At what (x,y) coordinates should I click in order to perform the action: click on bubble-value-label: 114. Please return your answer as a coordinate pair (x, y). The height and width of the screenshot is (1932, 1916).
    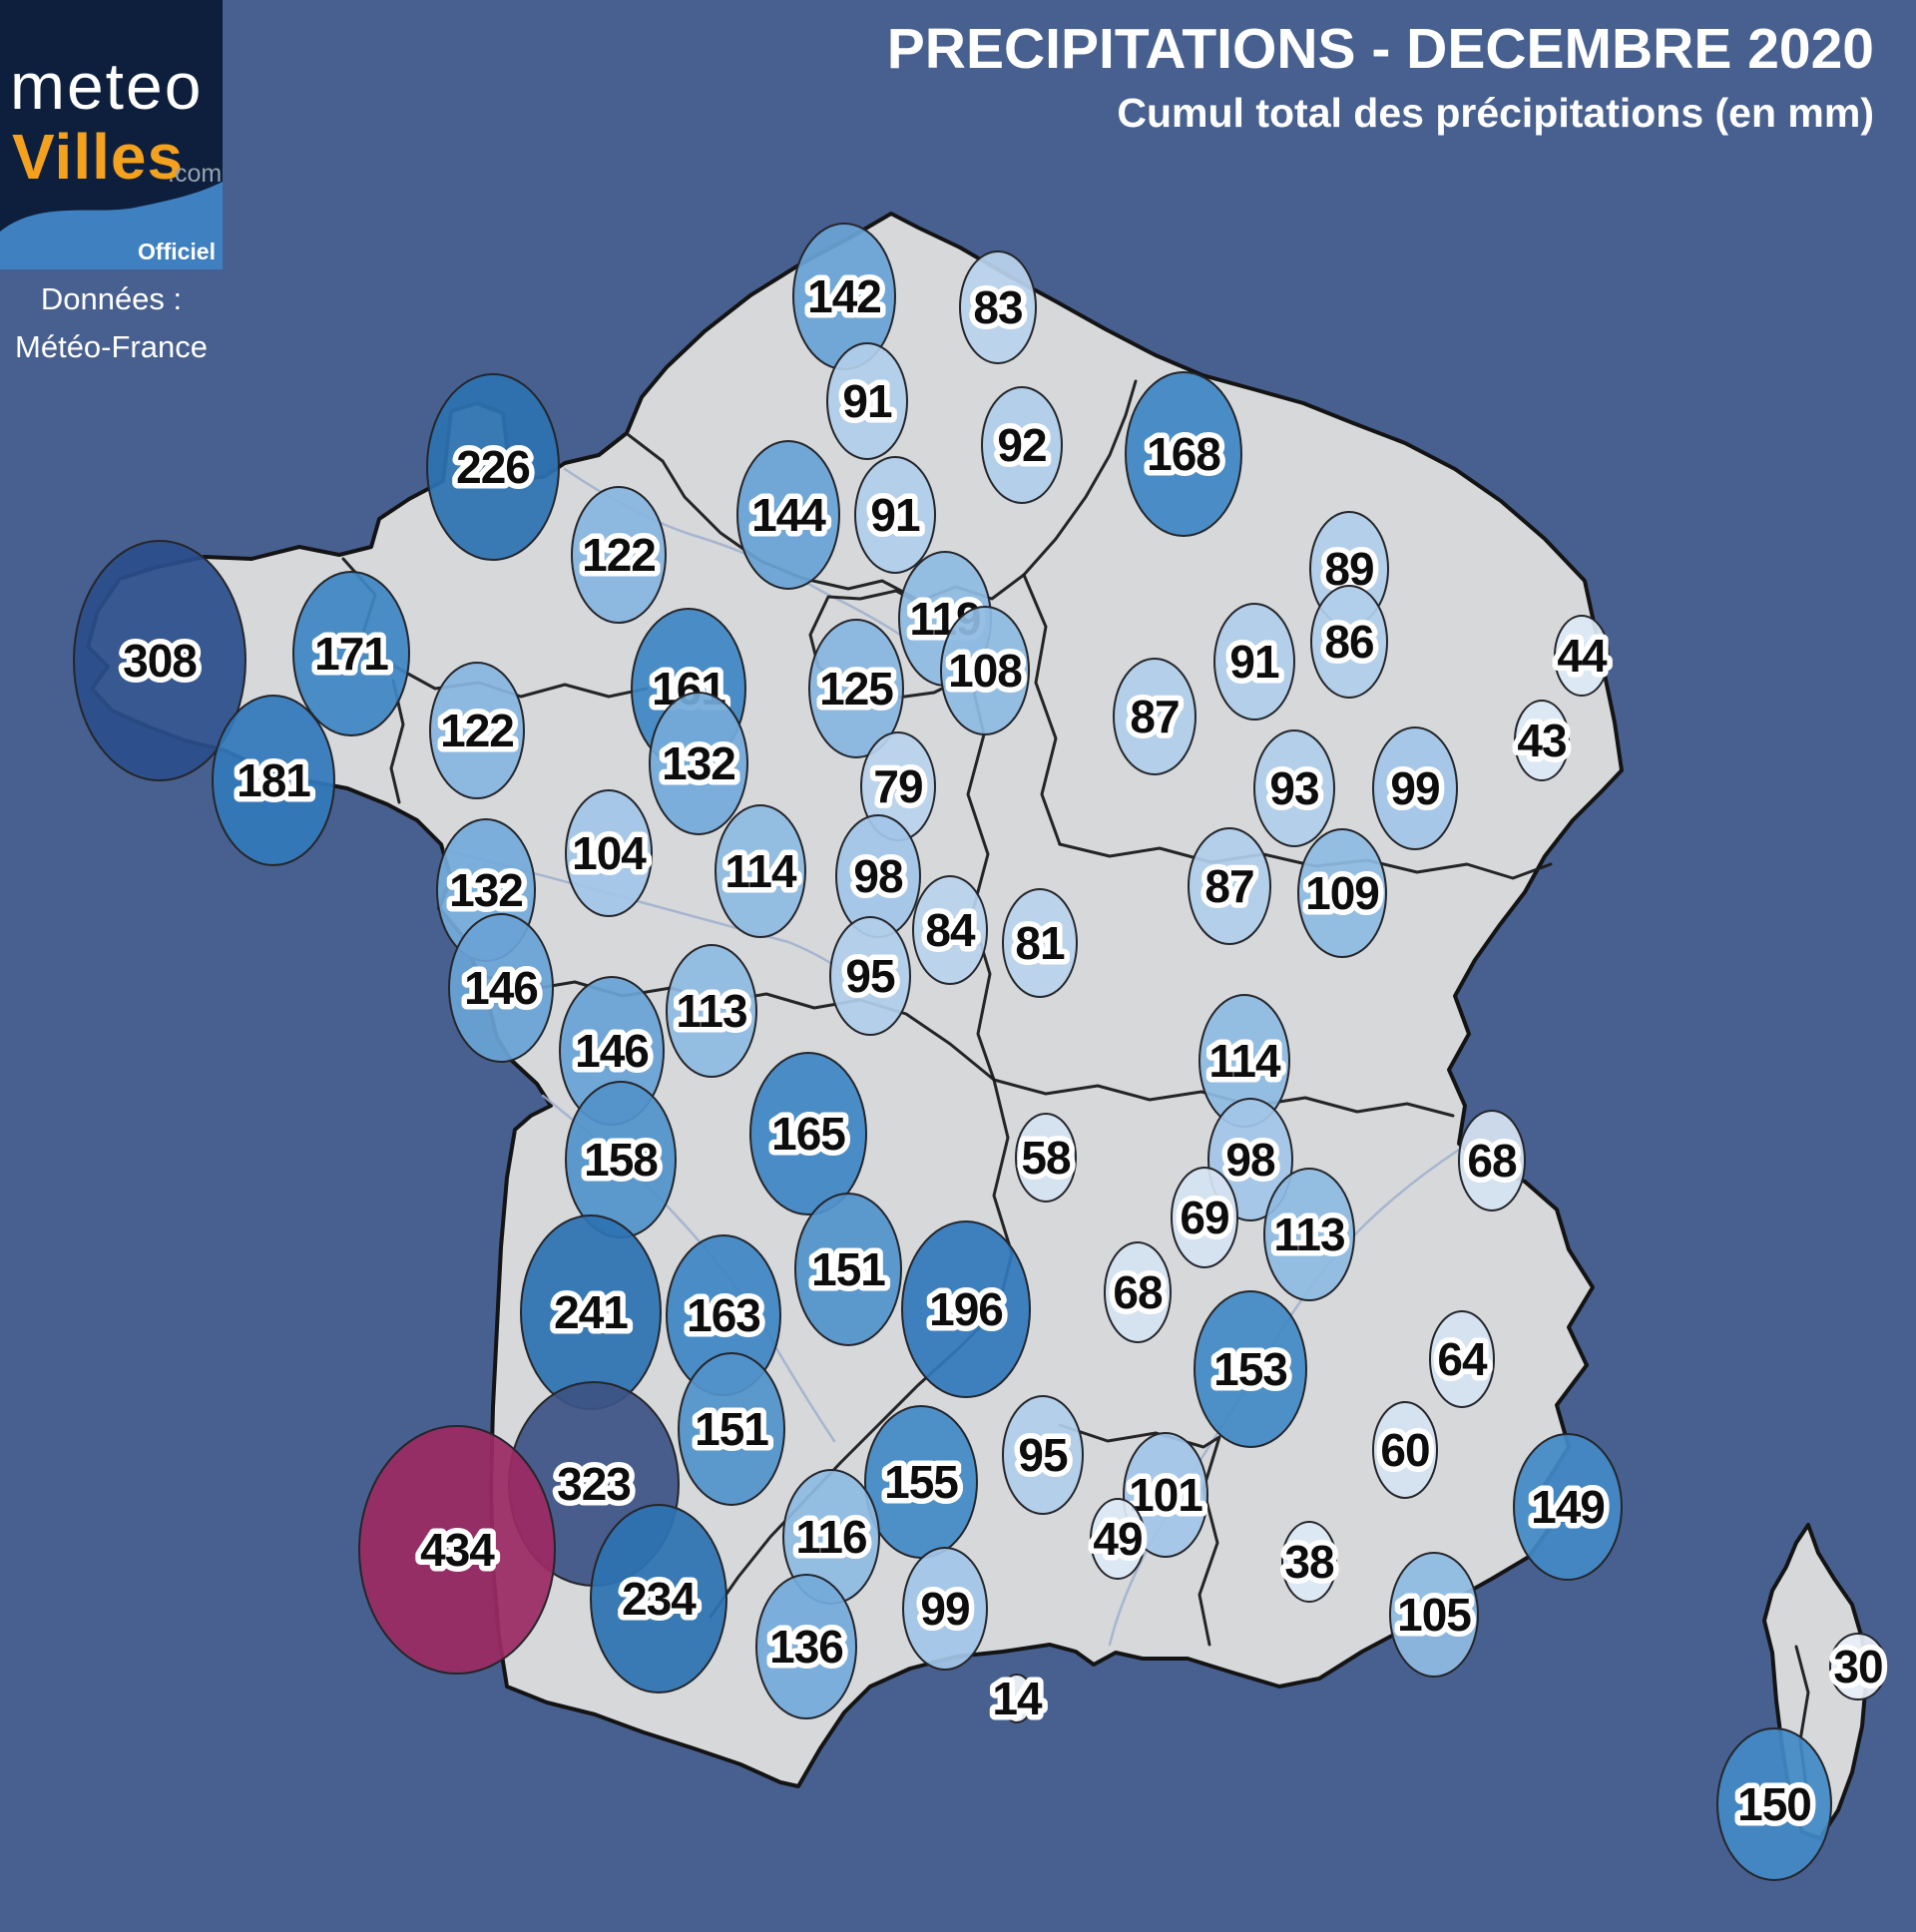
    Looking at the image, I should click on (760, 871).